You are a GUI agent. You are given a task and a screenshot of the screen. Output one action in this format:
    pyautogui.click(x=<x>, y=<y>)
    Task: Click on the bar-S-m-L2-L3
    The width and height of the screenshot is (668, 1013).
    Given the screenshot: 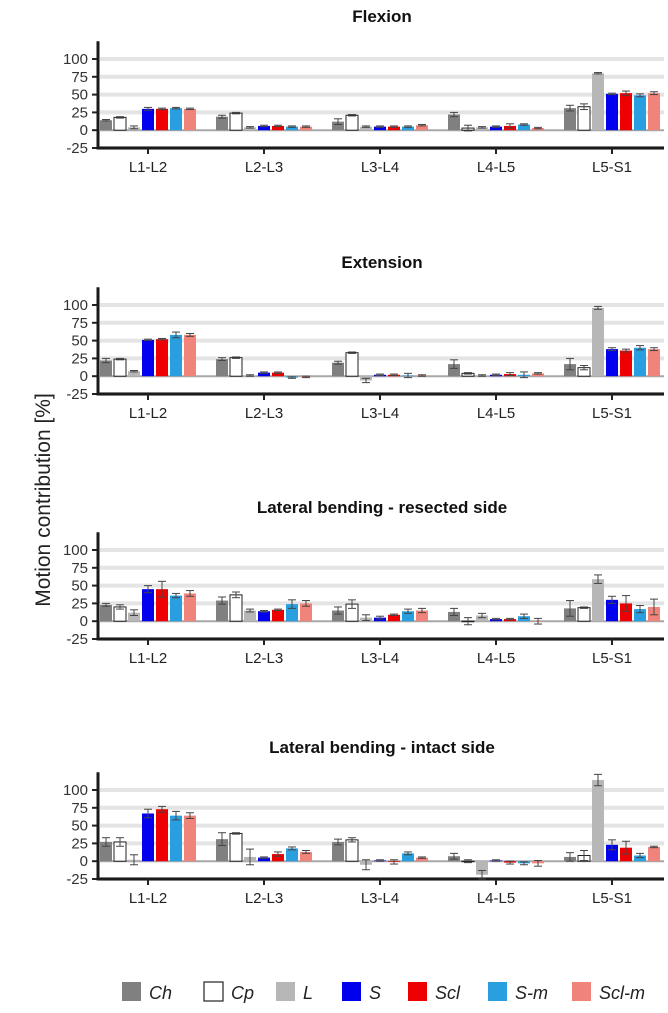 What is the action you would take?
    pyautogui.click(x=292, y=128)
    